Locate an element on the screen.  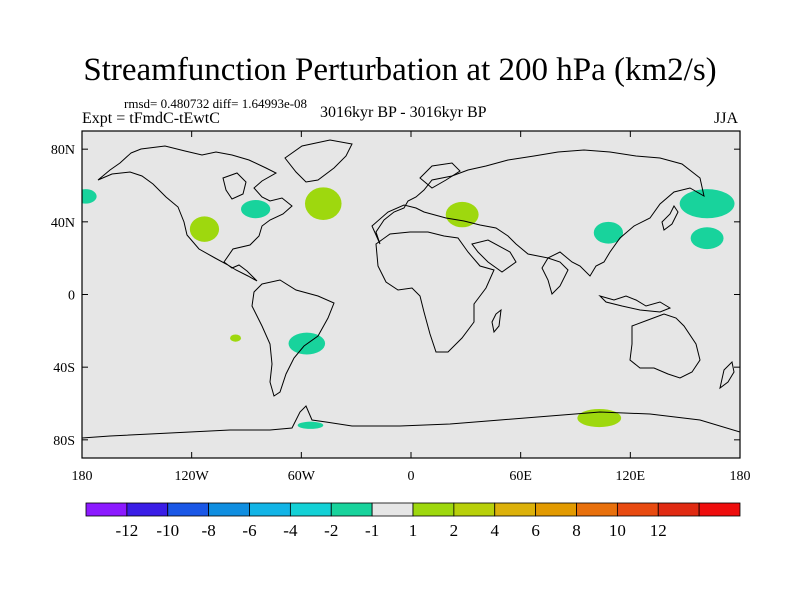
x-tick-label: 60E is located at coordinates (520, 476).